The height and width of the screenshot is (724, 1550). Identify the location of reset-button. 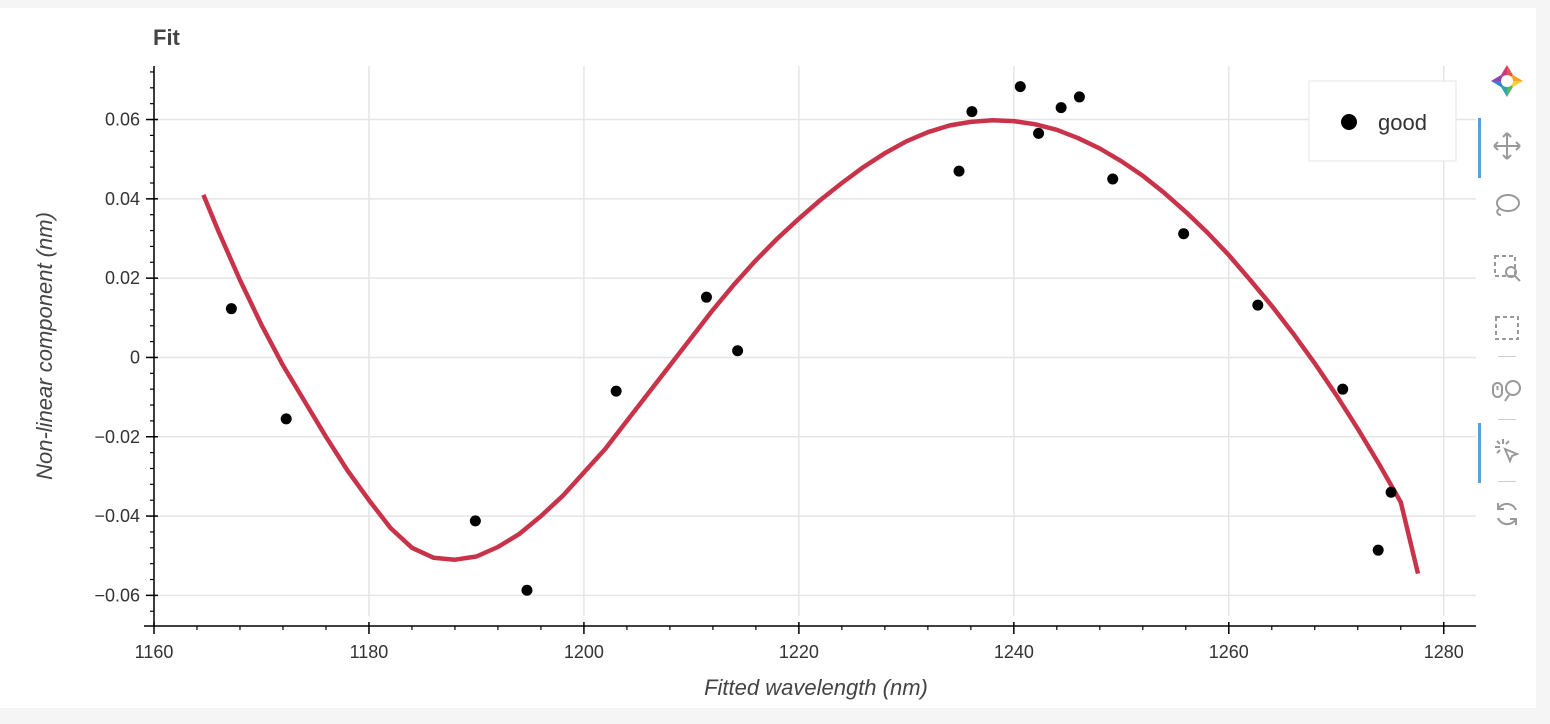
(1507, 516).